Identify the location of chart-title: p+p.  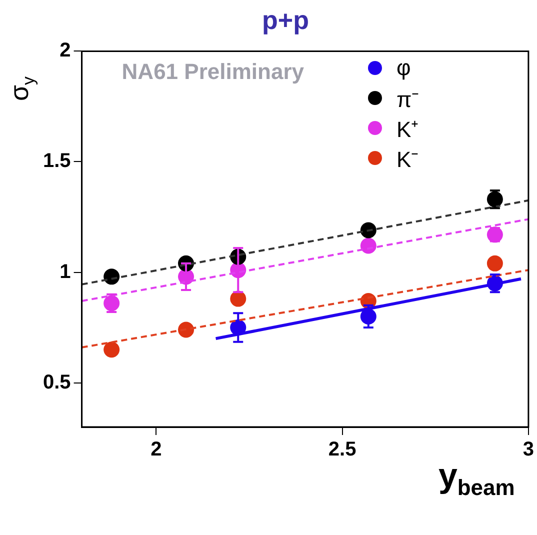
(285, 19).